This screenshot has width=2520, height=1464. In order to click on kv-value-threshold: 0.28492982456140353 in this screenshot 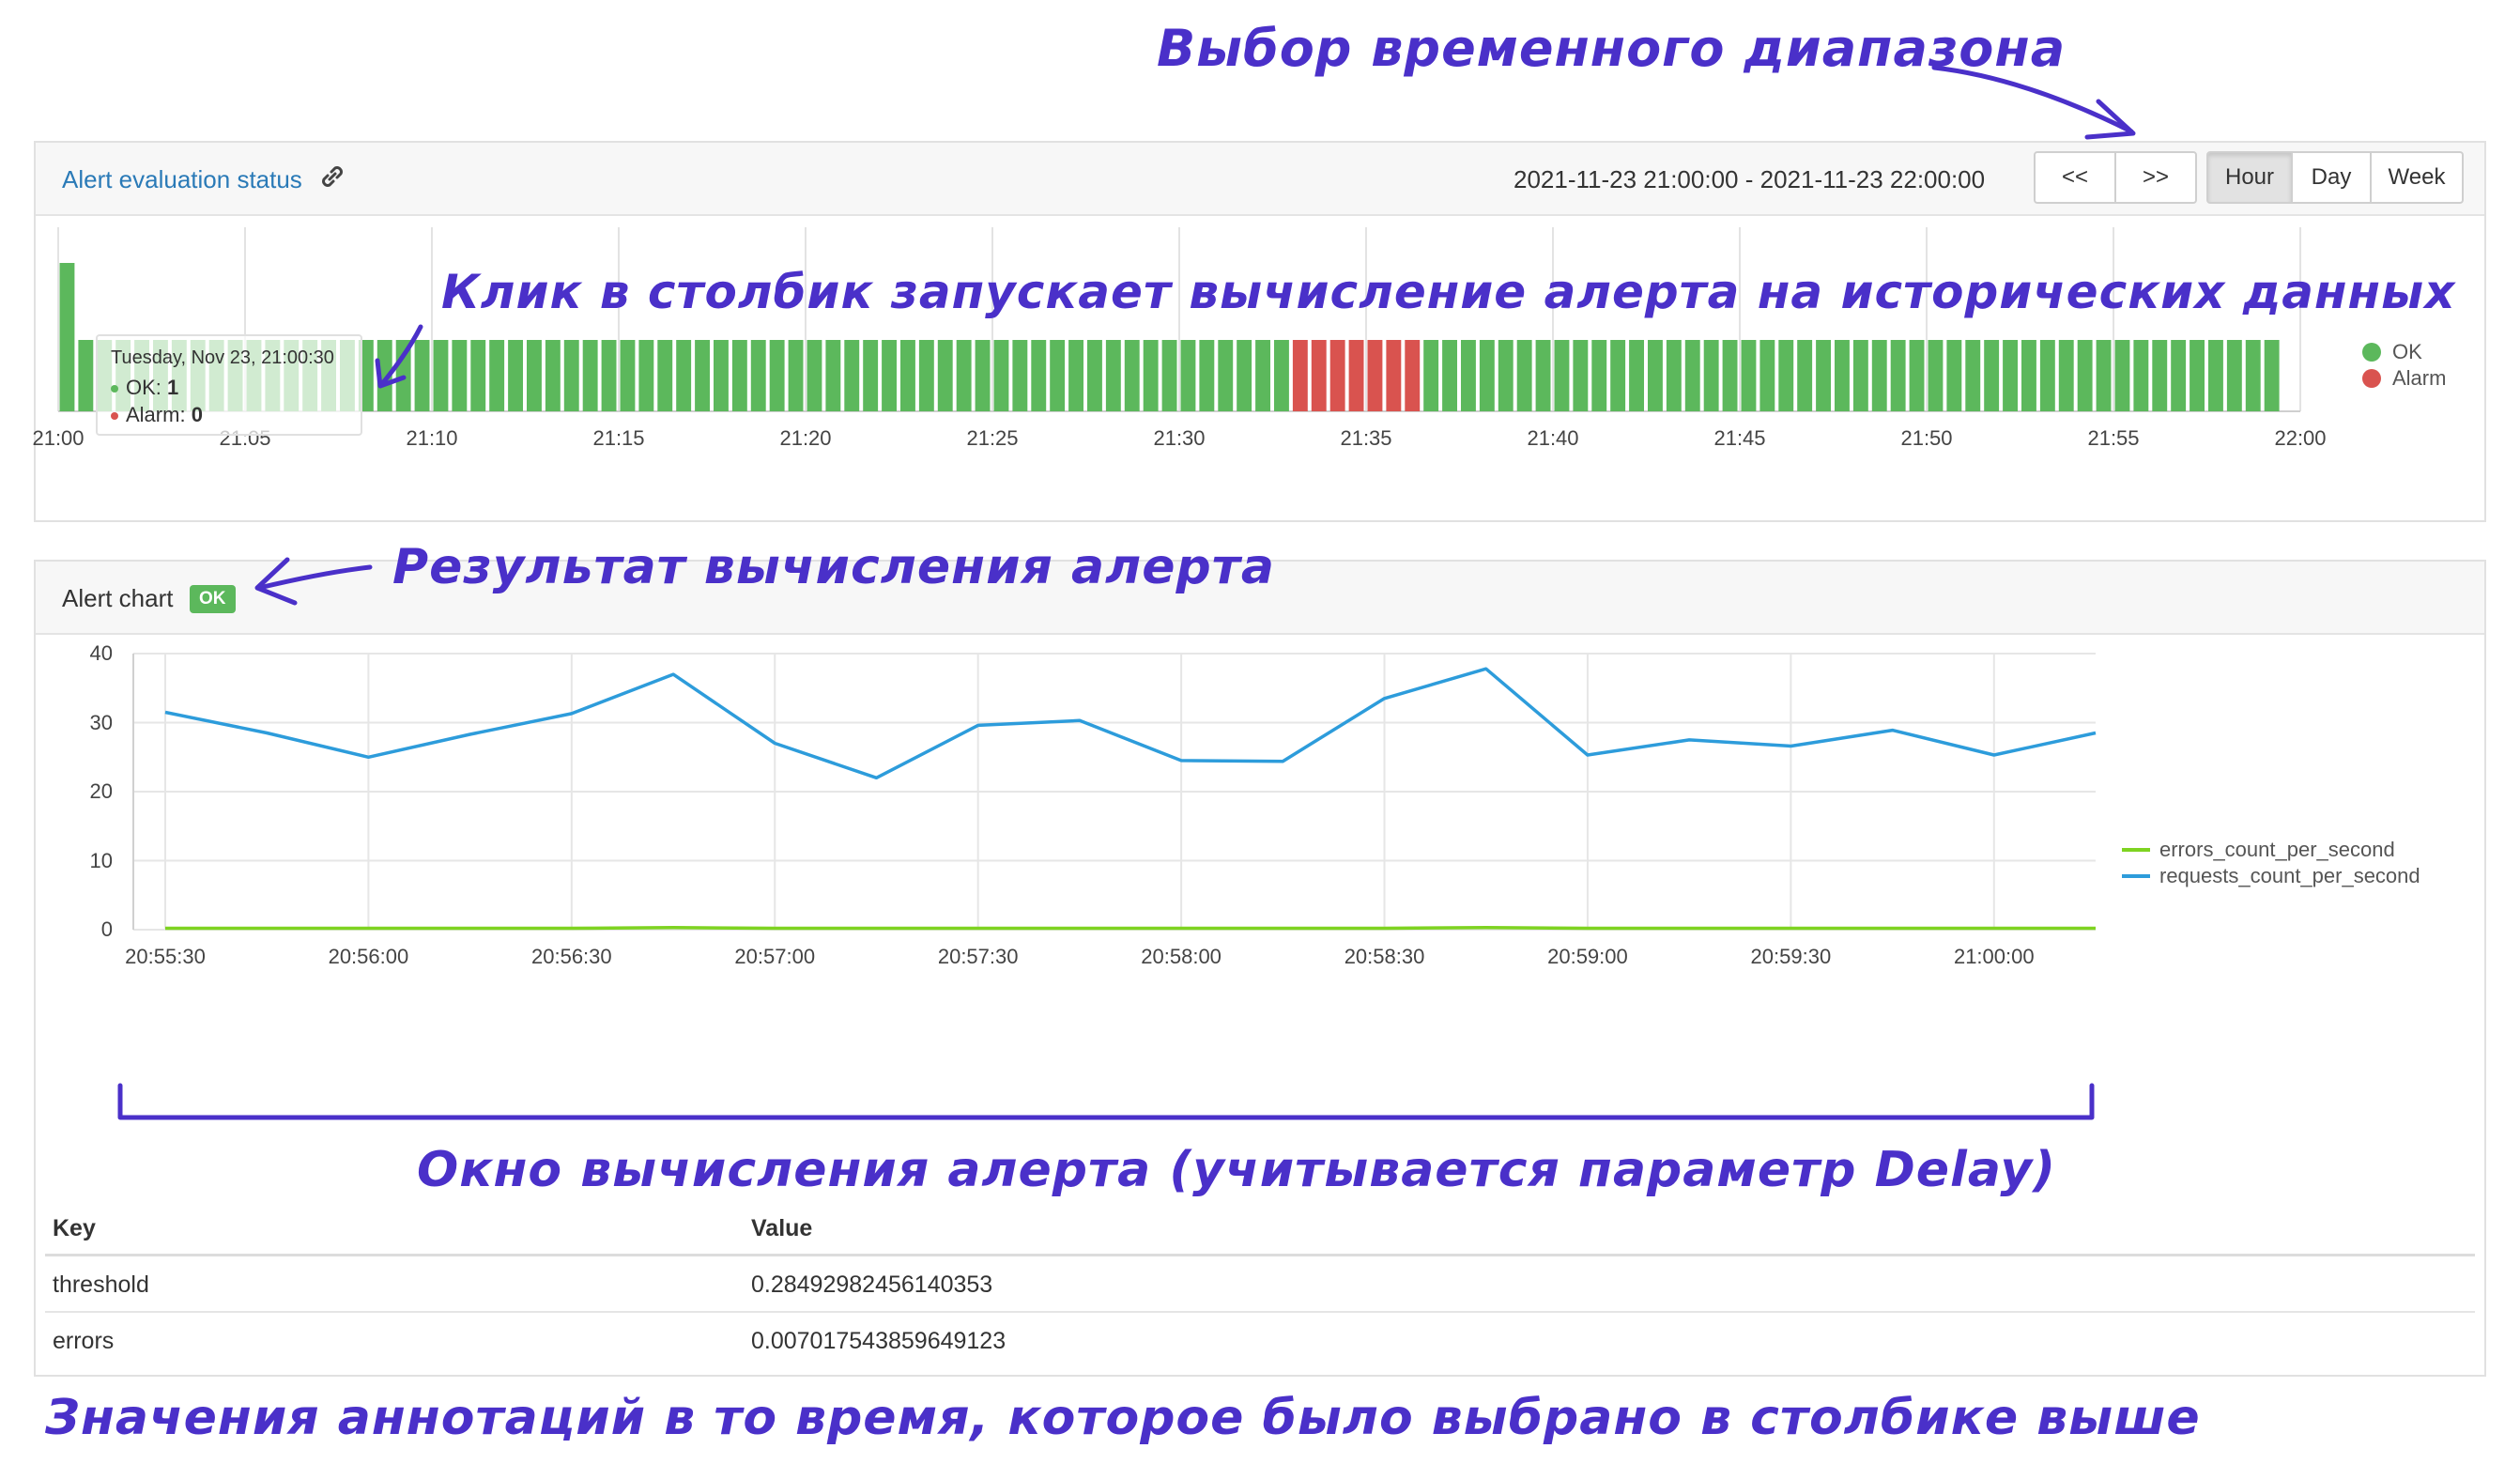, I will do `click(872, 1284)`.